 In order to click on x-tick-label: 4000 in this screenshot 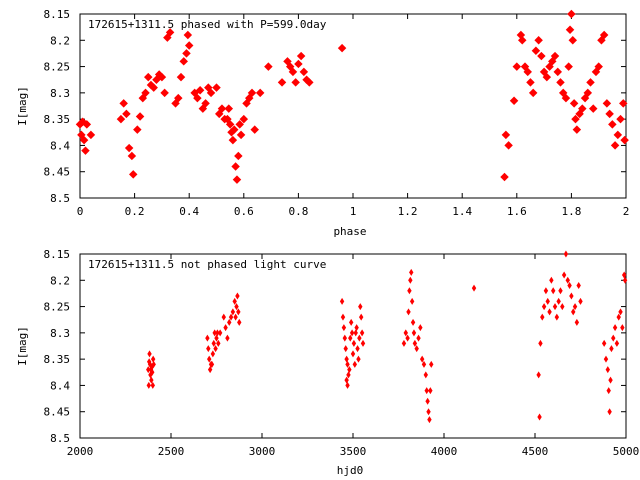, I will do `click(444, 451)`.